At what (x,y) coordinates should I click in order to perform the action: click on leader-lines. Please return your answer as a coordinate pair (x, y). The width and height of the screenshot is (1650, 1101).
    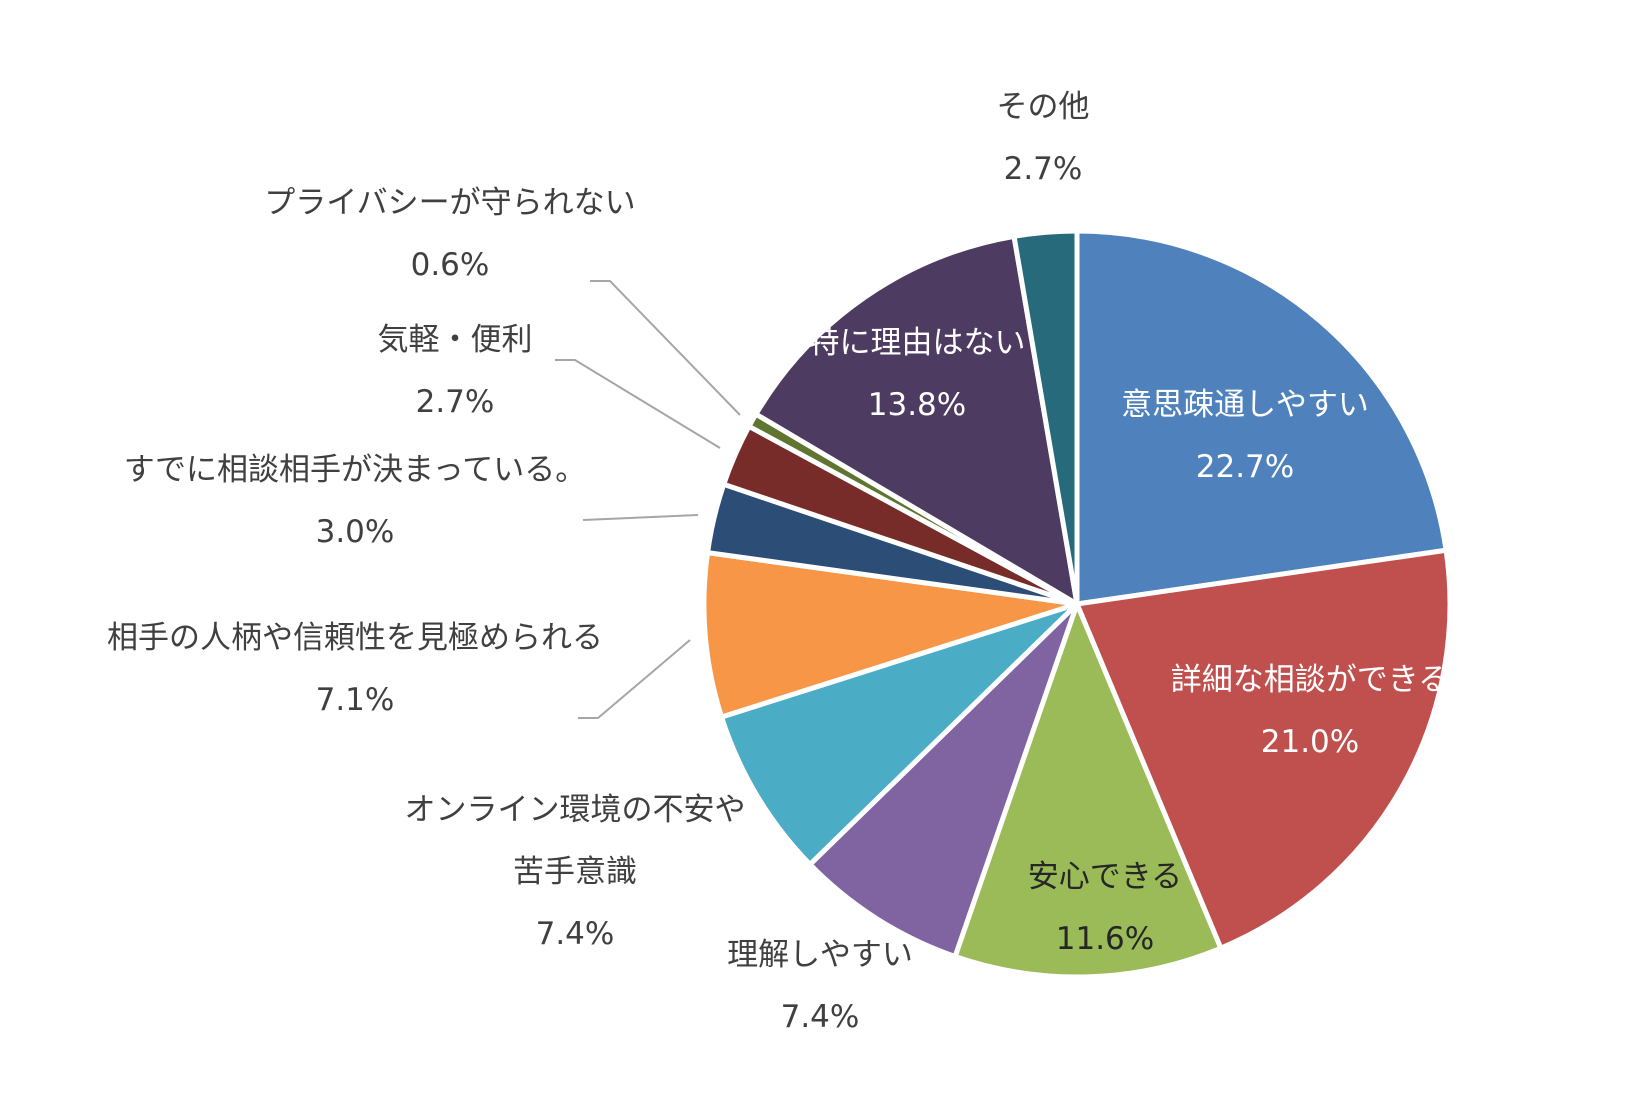
    Looking at the image, I should click on (648, 499).